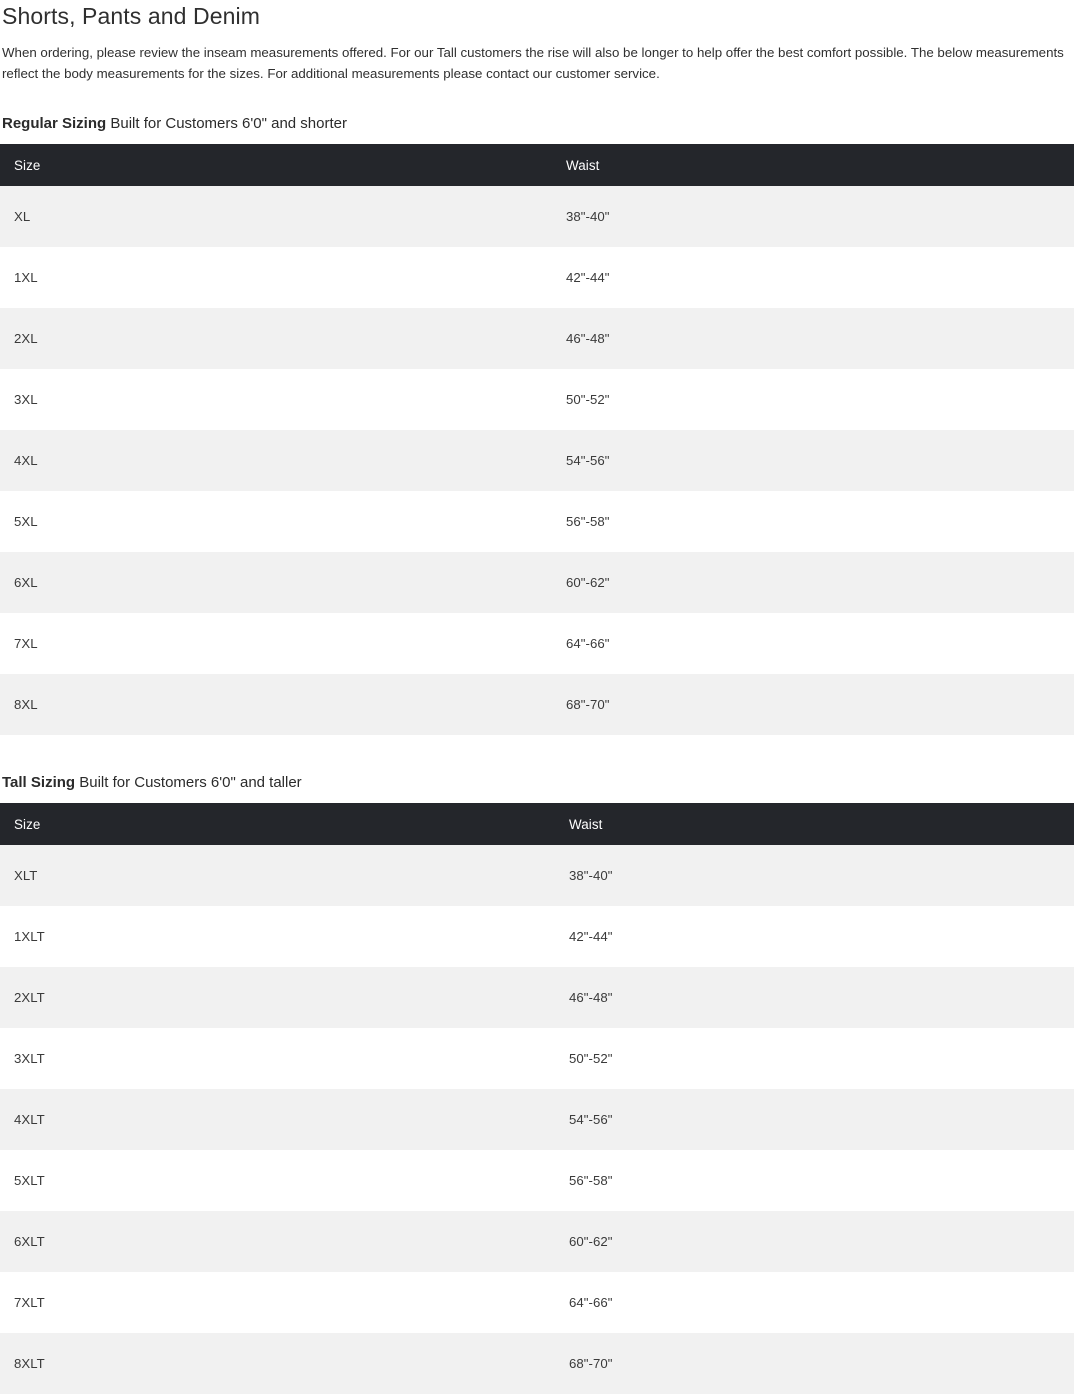  What do you see at coordinates (276, 216) in the screenshot?
I see `cell-size: XL` at bounding box center [276, 216].